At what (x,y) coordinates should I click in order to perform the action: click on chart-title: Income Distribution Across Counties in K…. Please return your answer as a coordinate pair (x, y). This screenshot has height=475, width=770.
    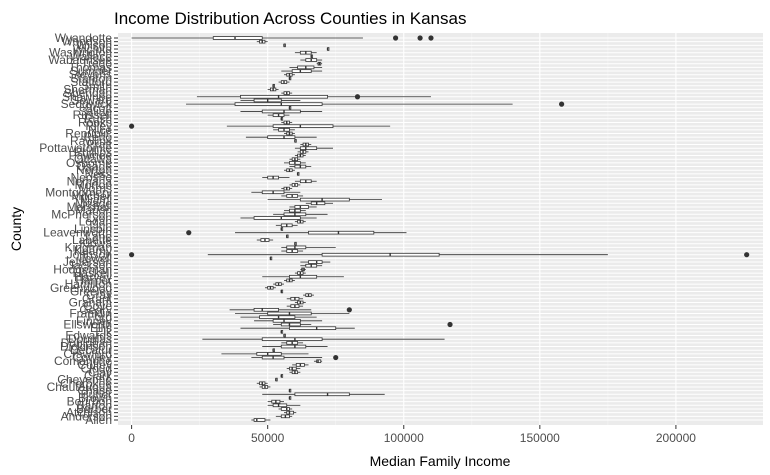
    Looking at the image, I should click on (290, 18).